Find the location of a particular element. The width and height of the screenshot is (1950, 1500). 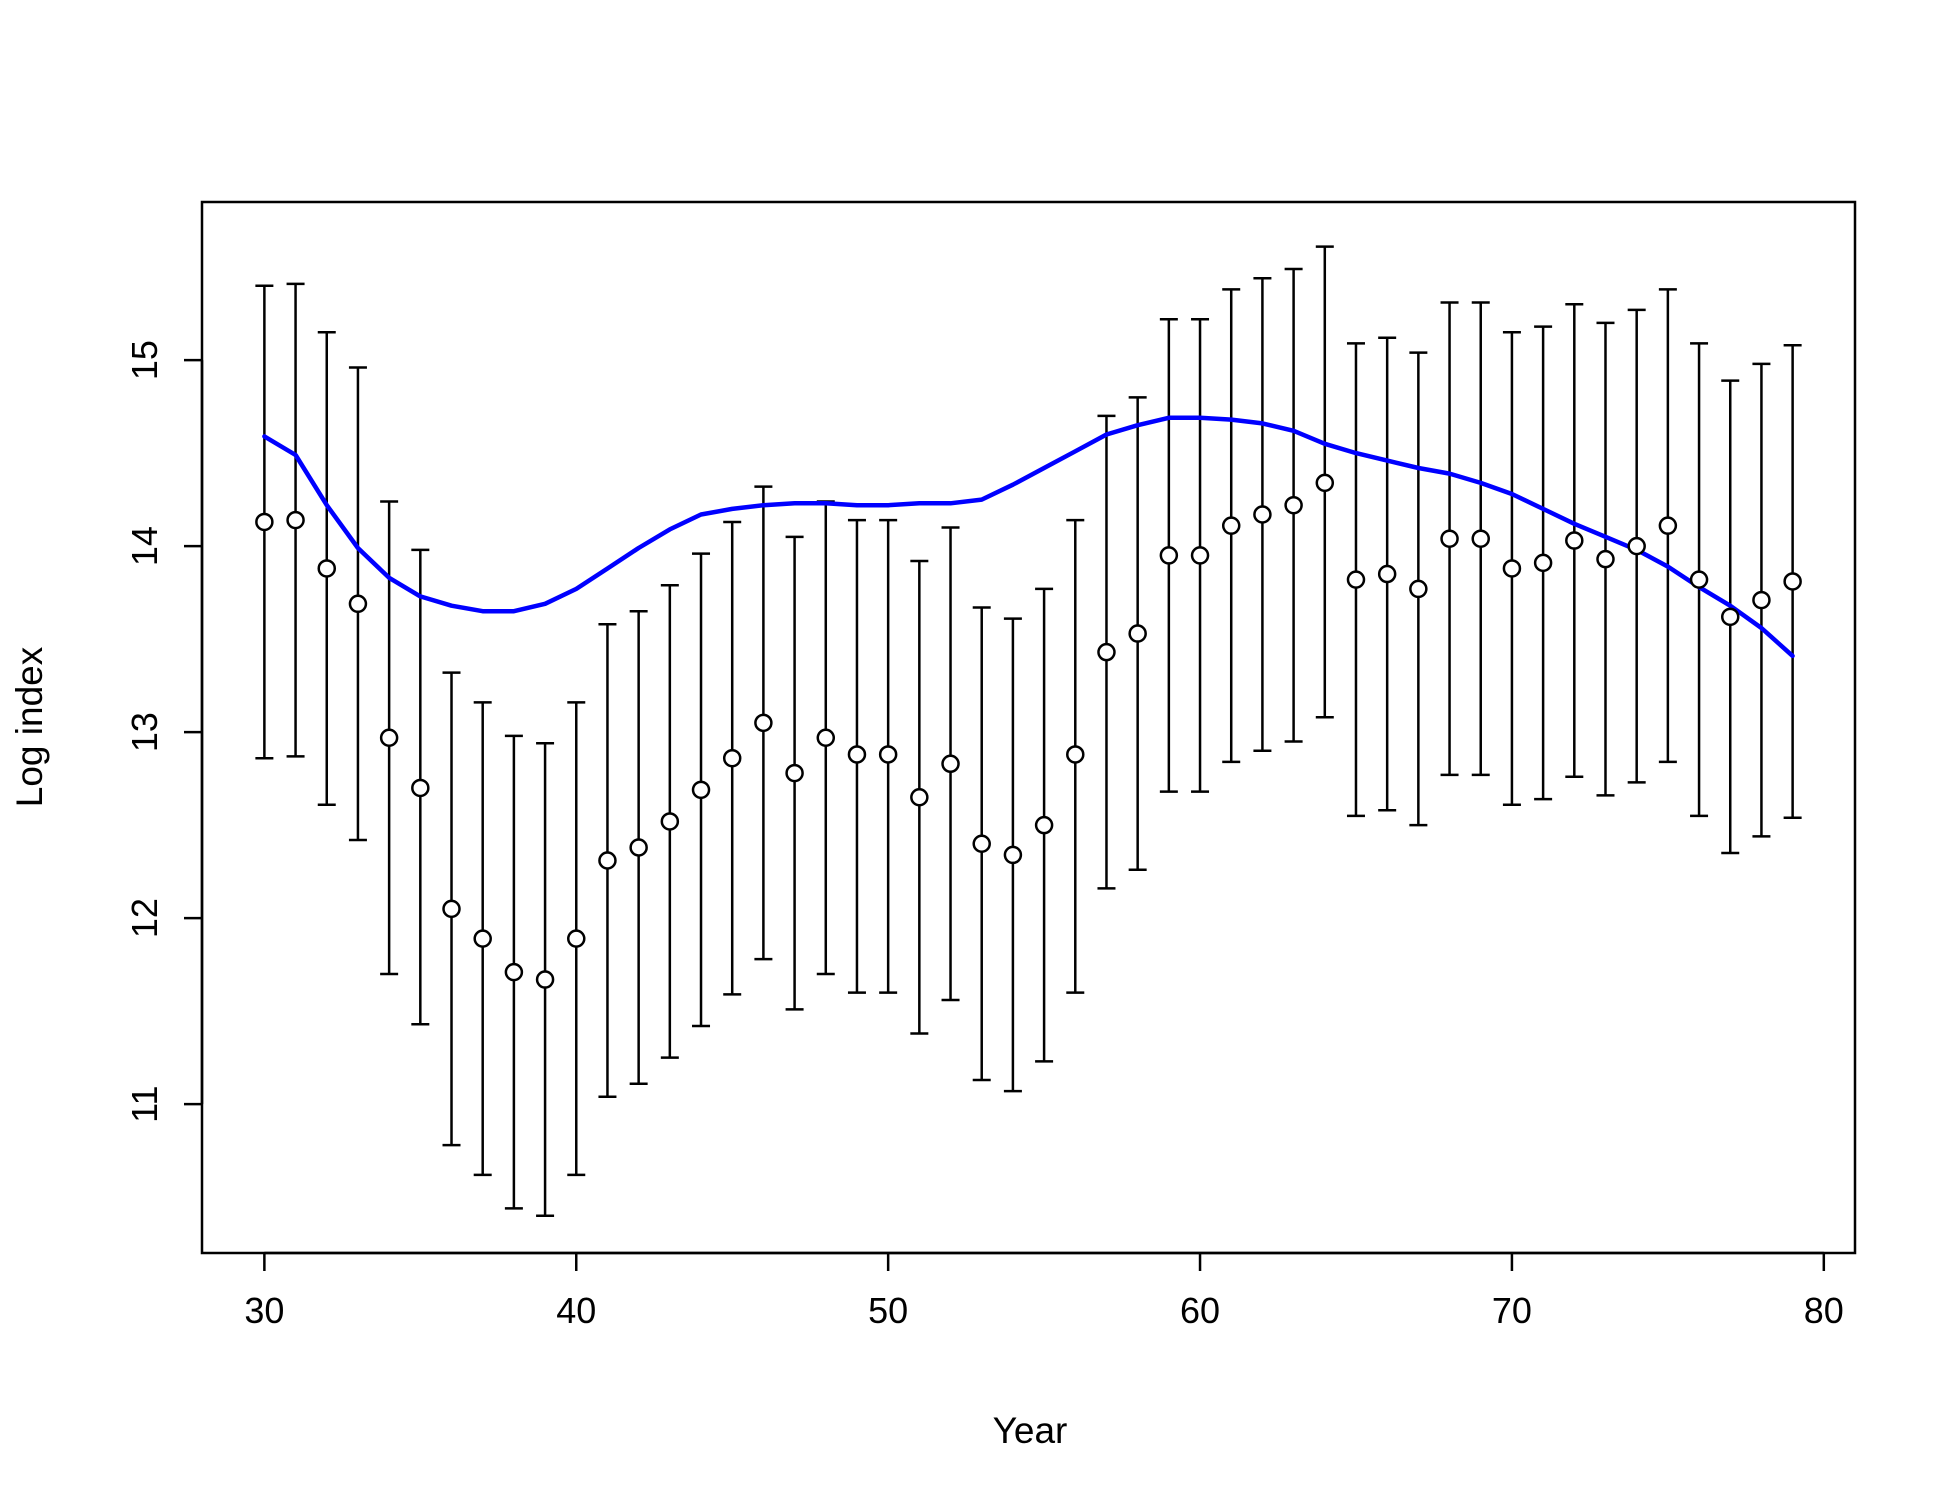

x-tick-label: 80 is located at coordinates (1824, 1310).